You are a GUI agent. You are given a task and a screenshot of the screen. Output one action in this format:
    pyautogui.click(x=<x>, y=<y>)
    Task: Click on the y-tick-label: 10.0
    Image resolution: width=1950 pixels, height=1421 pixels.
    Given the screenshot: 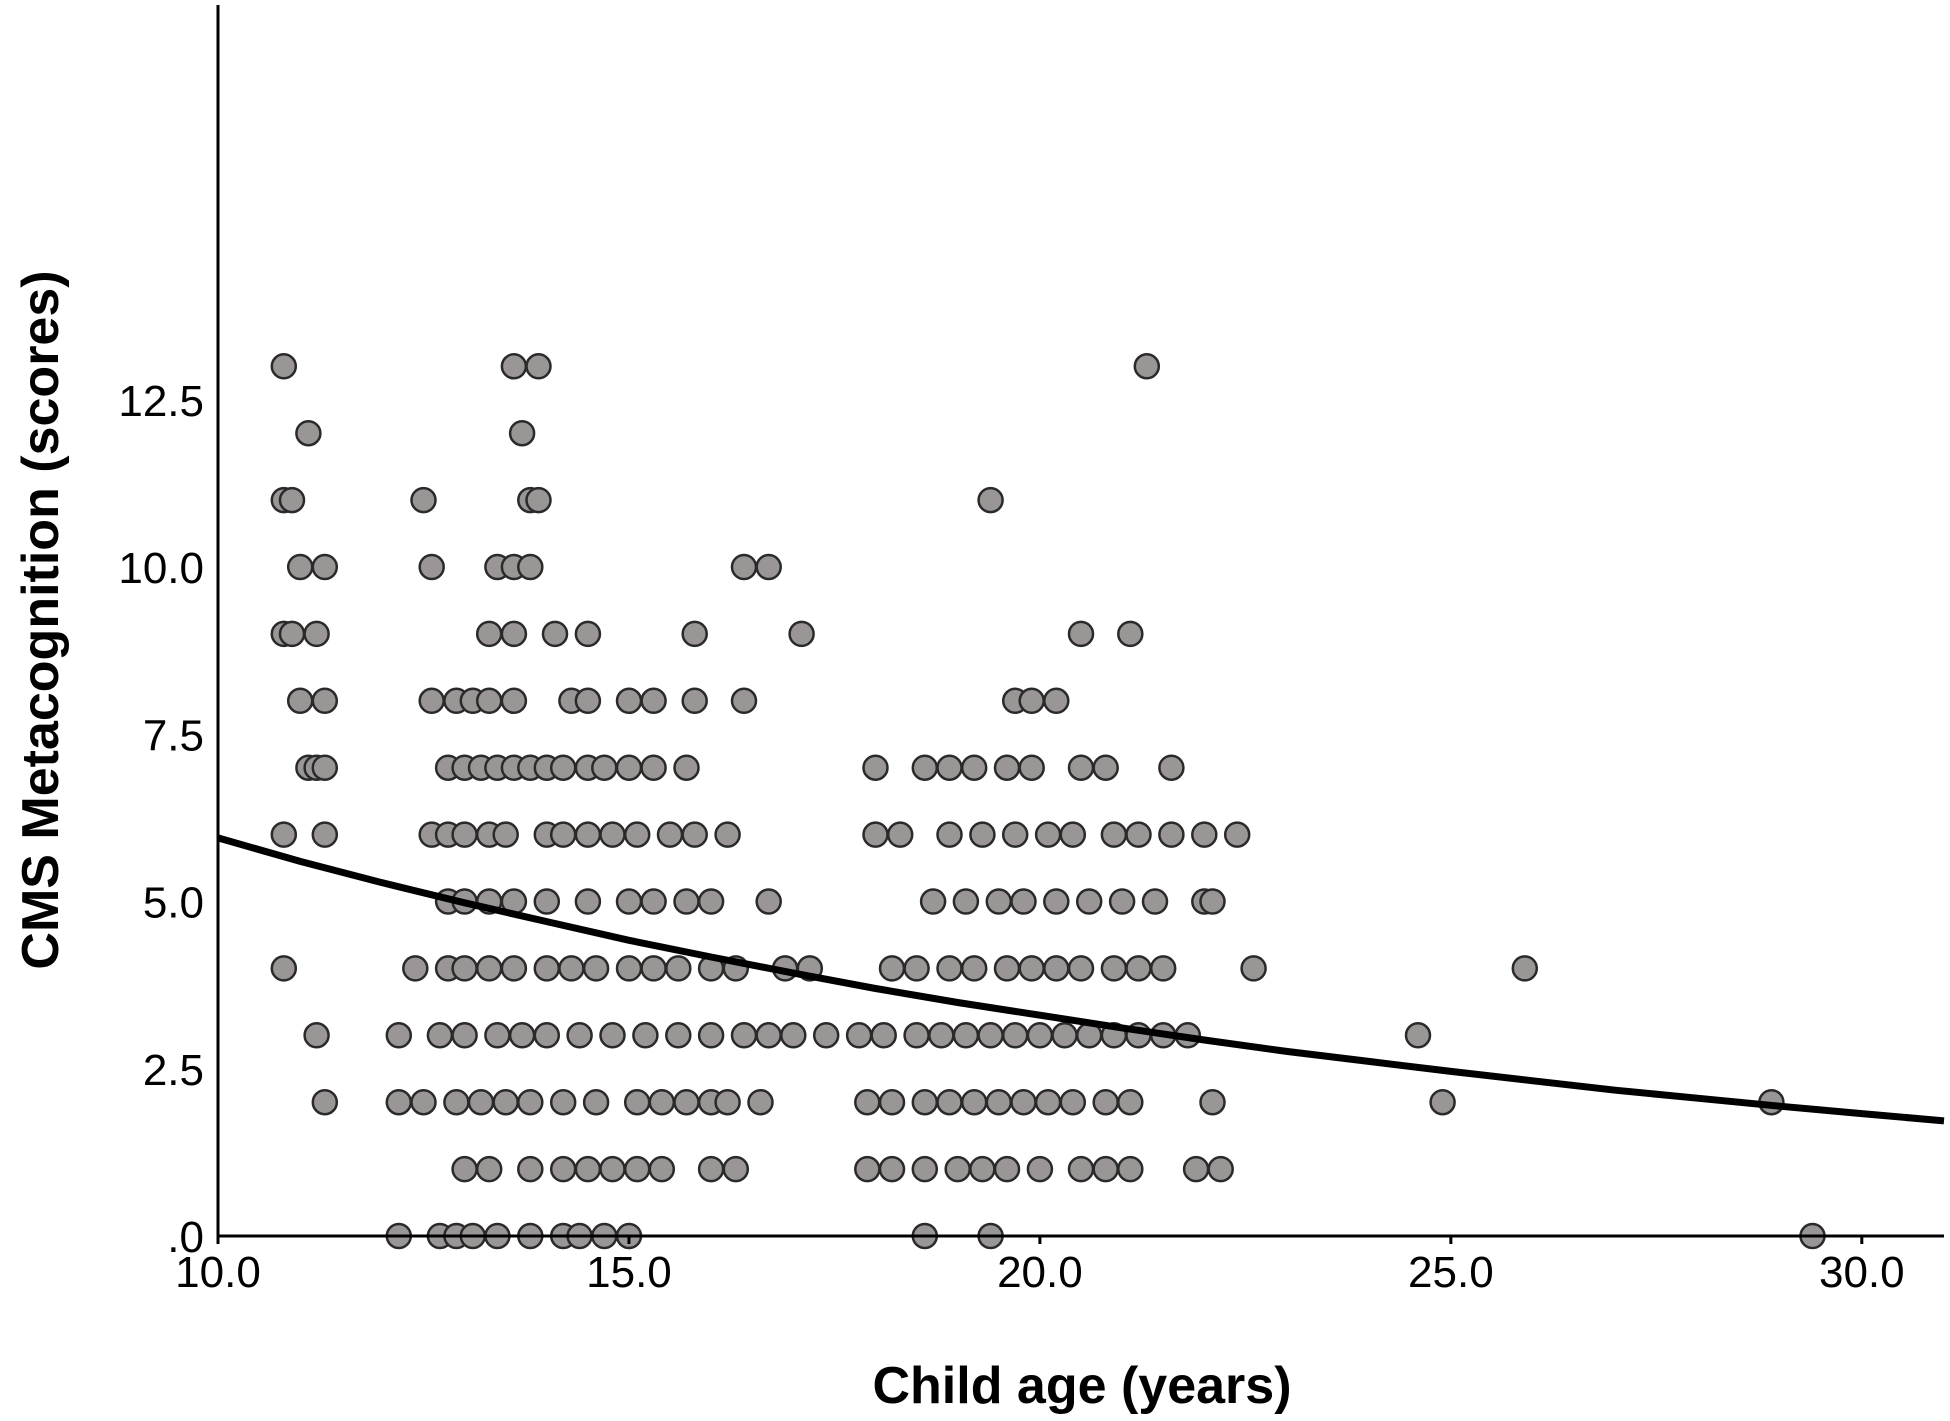 What is the action you would take?
    pyautogui.click(x=161, y=568)
    